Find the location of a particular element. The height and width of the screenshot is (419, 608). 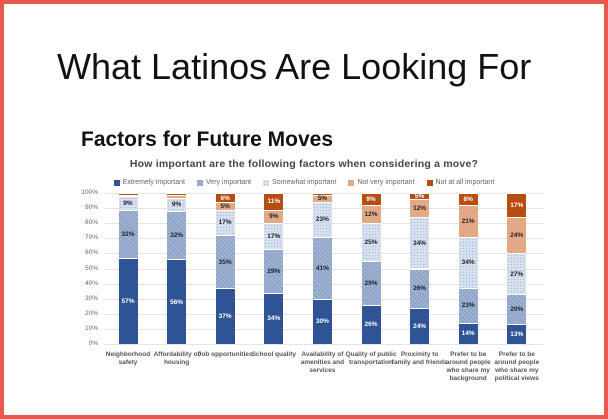

data-label: 14% is located at coordinates (468, 334).